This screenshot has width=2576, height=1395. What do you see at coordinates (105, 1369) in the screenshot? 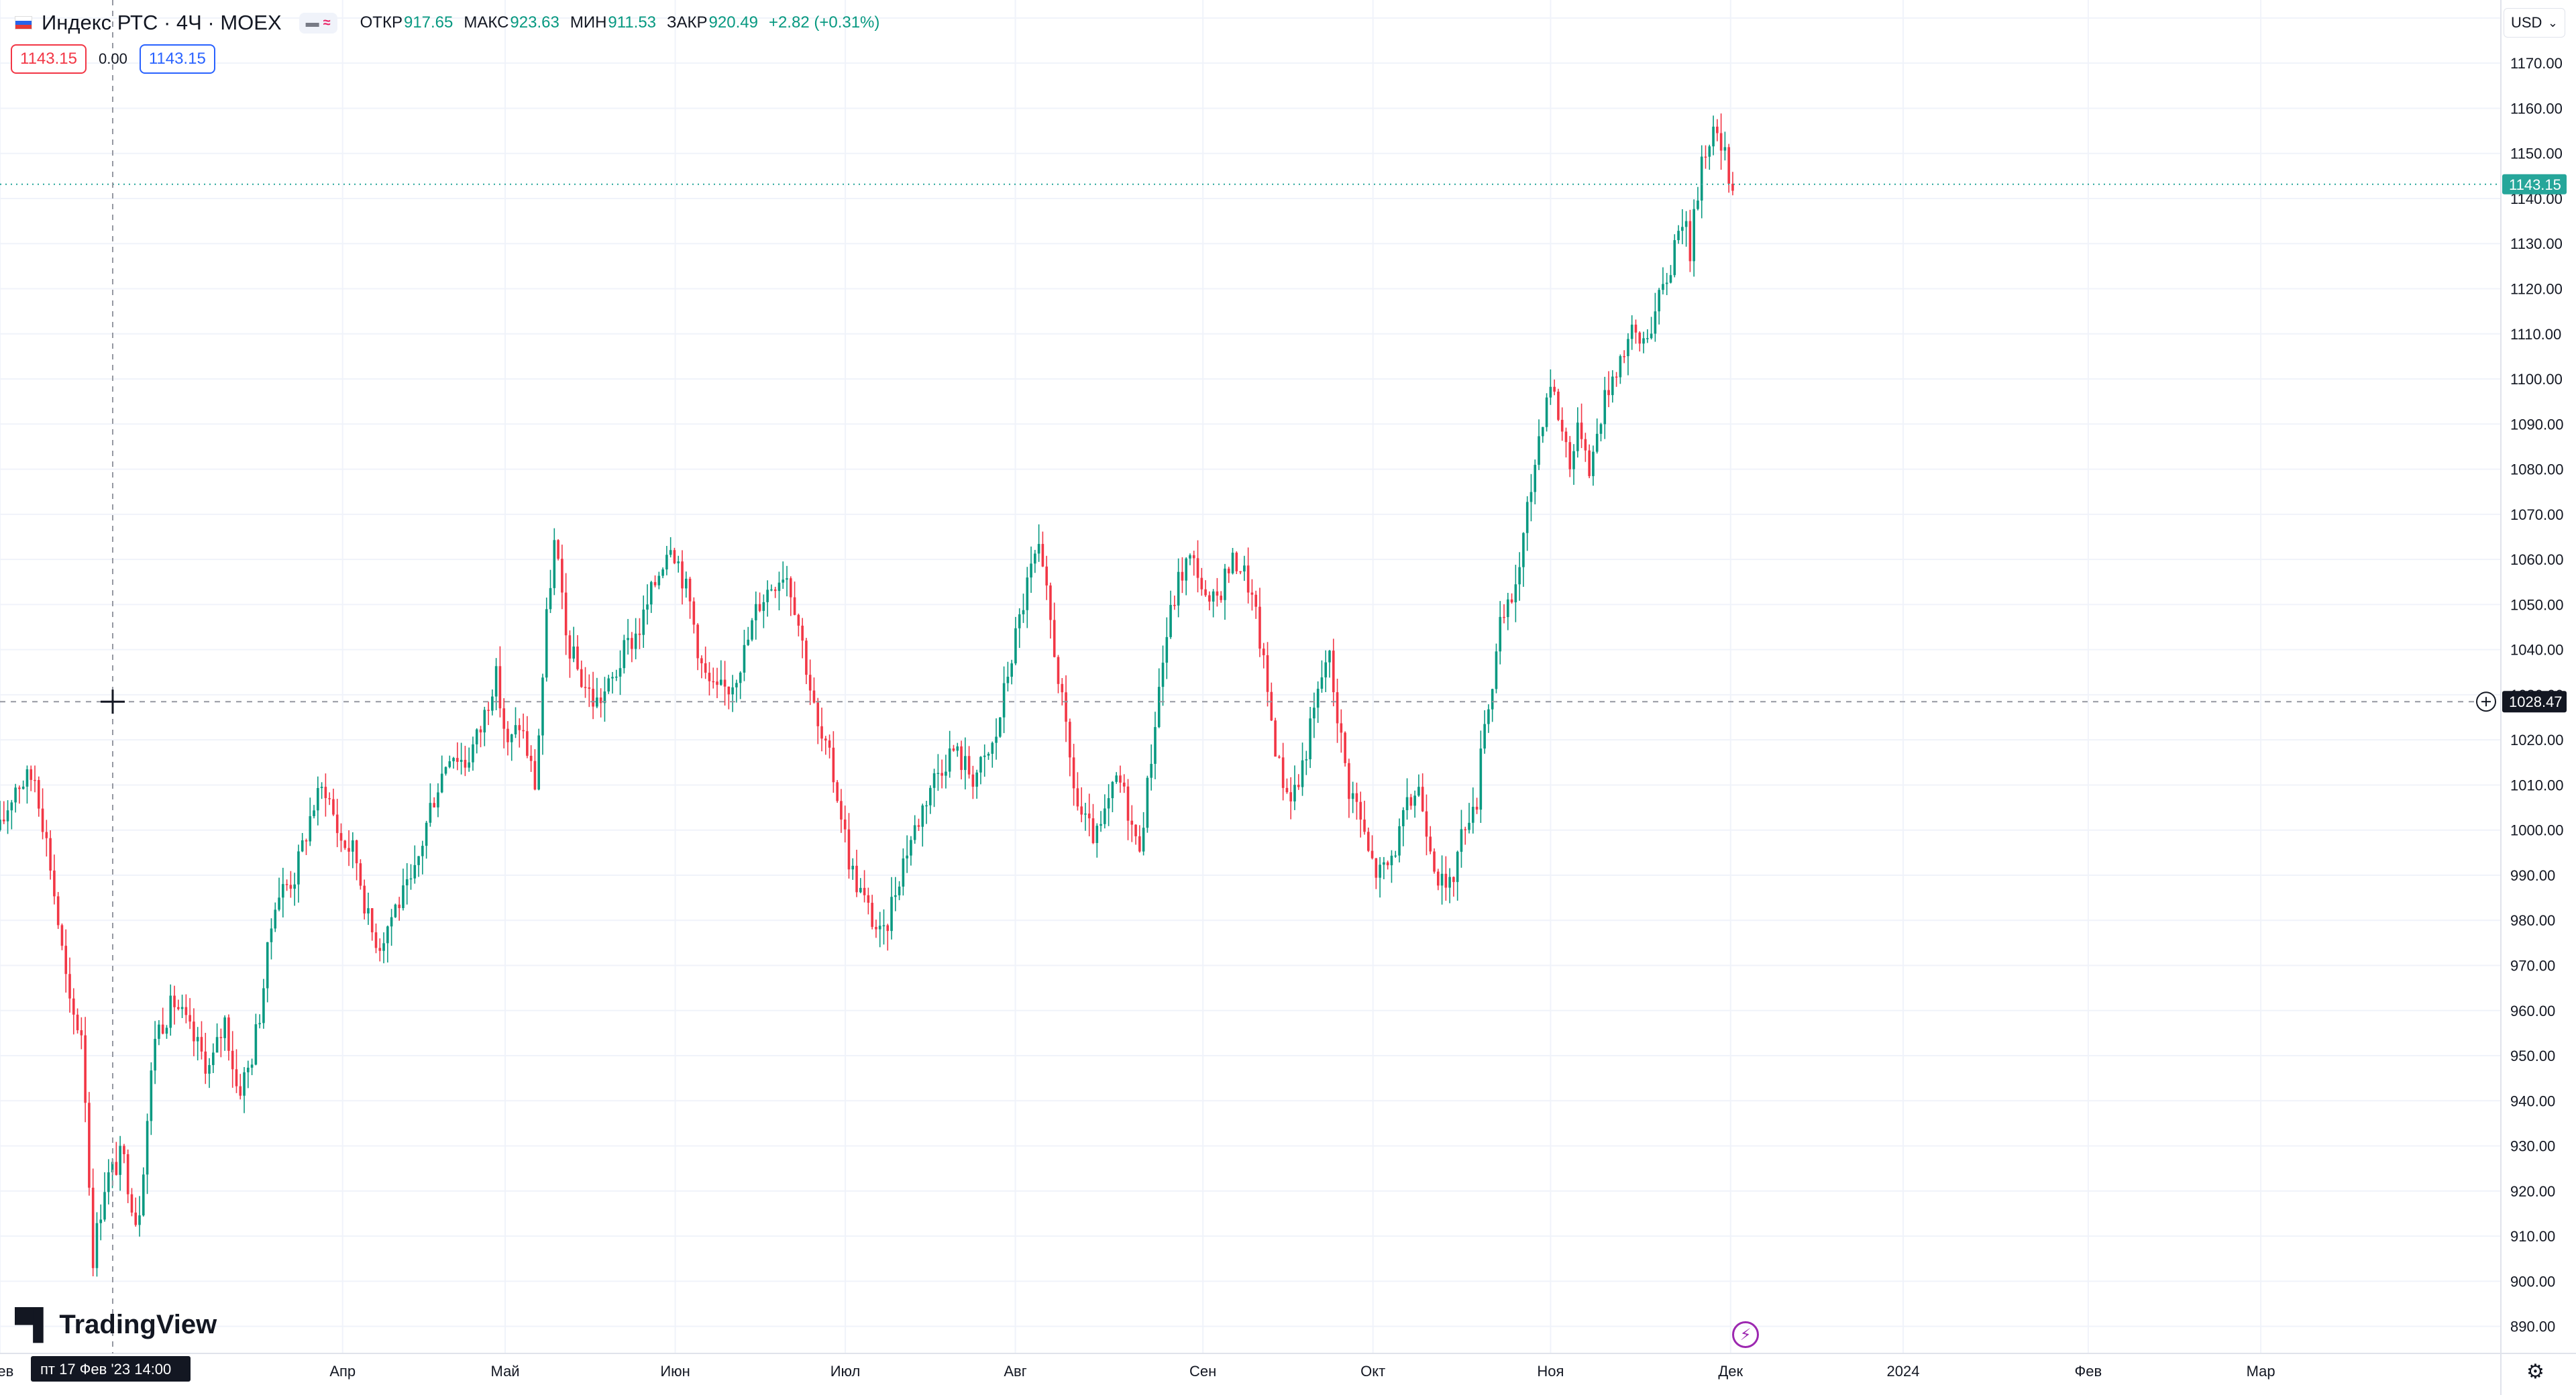
I see `crosshair-time-label: пт 17 Фев '23 14:00` at bounding box center [105, 1369].